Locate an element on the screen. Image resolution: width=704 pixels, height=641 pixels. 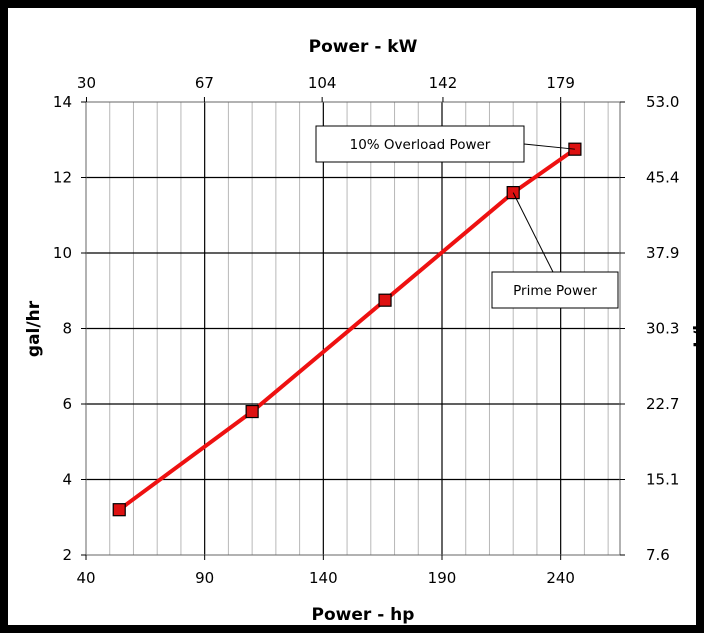
top-tick-label: 30 is located at coordinates (86, 83).